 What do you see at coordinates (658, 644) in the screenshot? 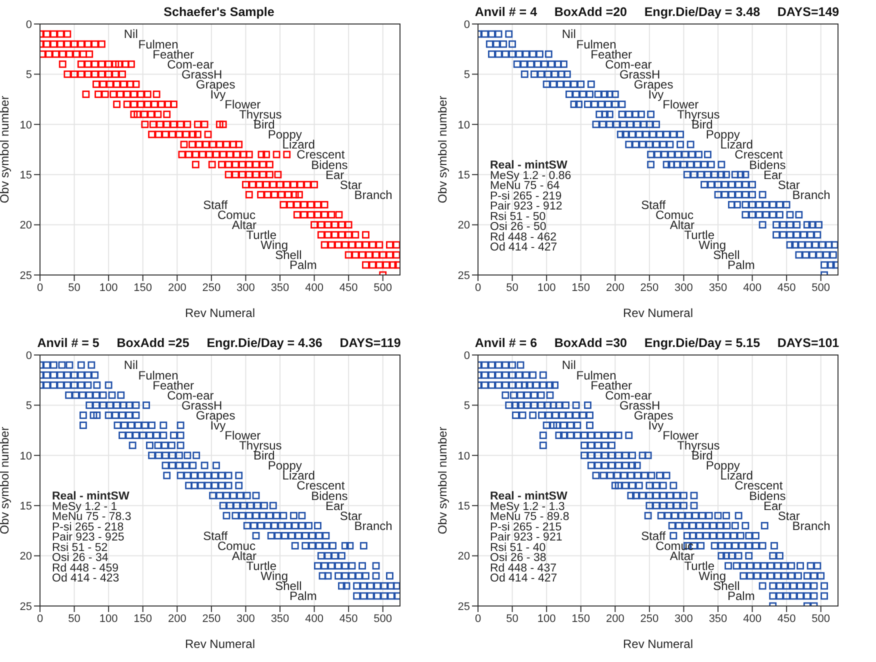
I see `x-axis-title: Rev Numeral` at bounding box center [658, 644].